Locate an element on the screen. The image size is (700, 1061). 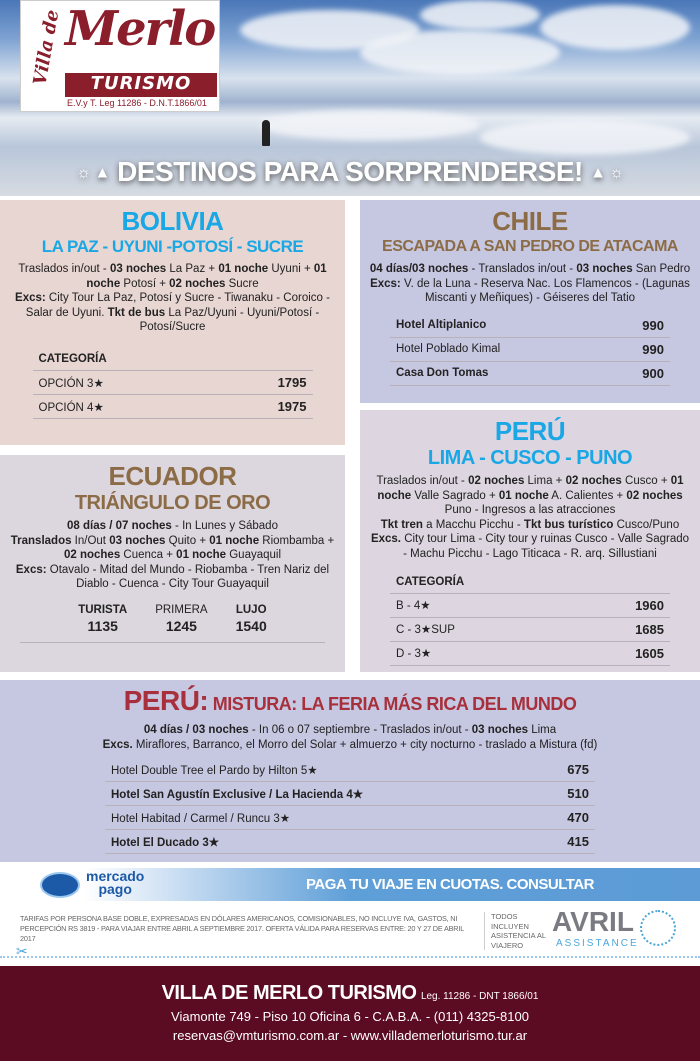
slogan: ☼ ▲ DESTINOS PARA SORPRENDERSE! ▲ ☼ is located at coordinates (350, 172).